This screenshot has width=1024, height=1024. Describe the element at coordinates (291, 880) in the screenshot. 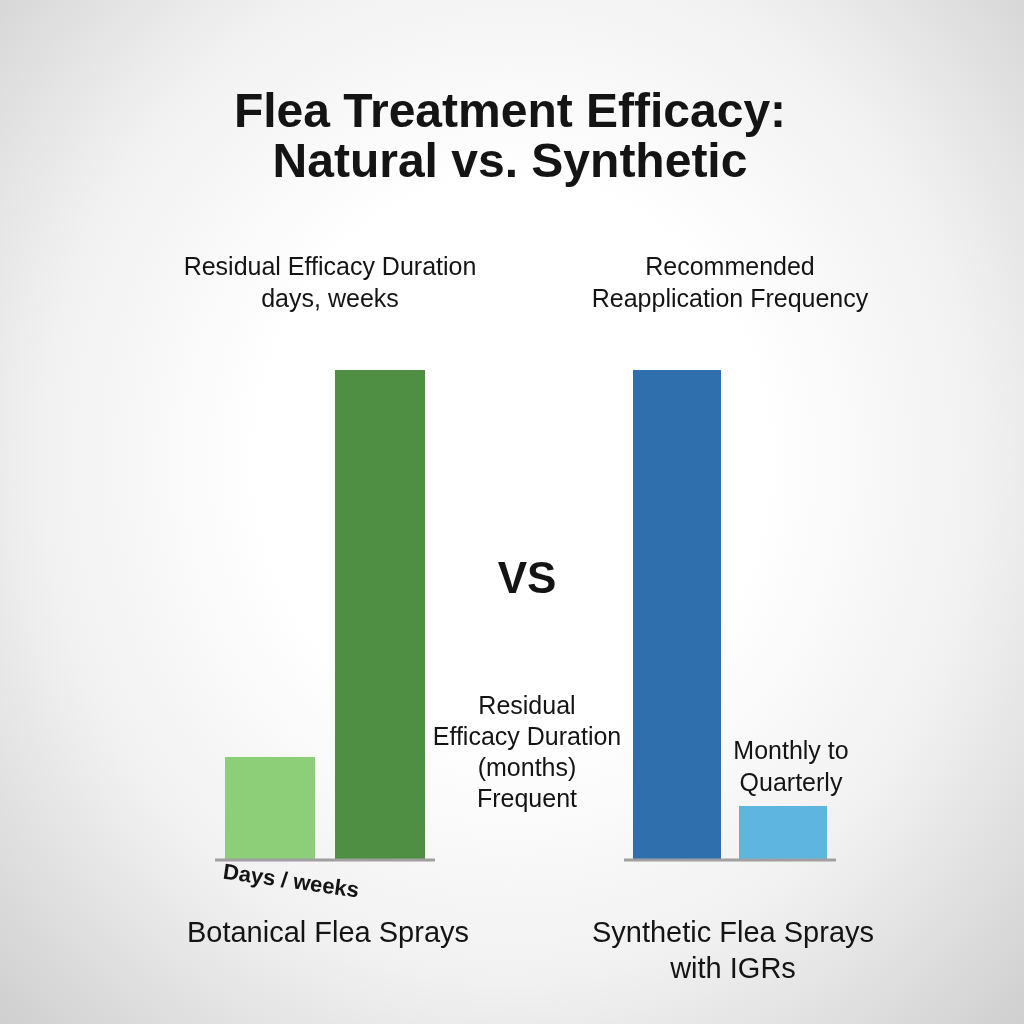

I see `x-tick-label: Days / weeks` at that location.